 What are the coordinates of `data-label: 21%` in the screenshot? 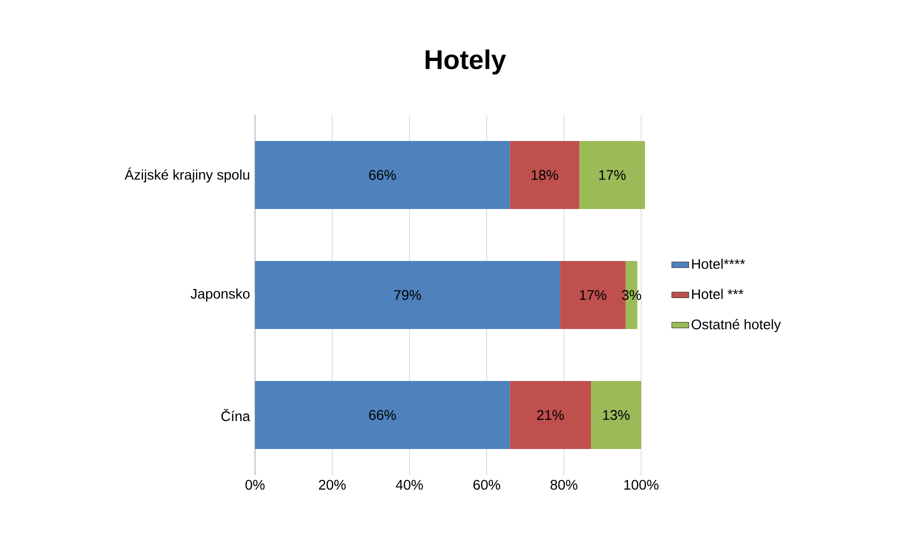 It's located at (550, 415).